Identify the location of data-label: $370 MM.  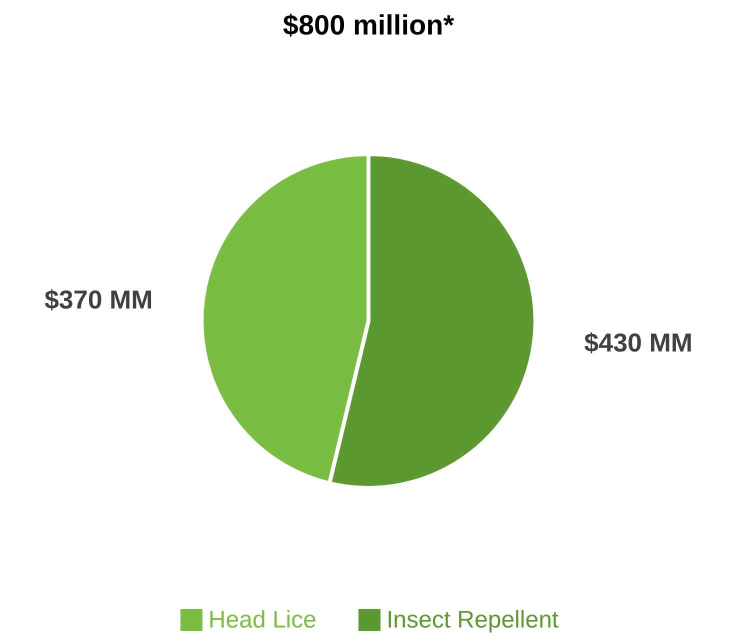
(98, 299).